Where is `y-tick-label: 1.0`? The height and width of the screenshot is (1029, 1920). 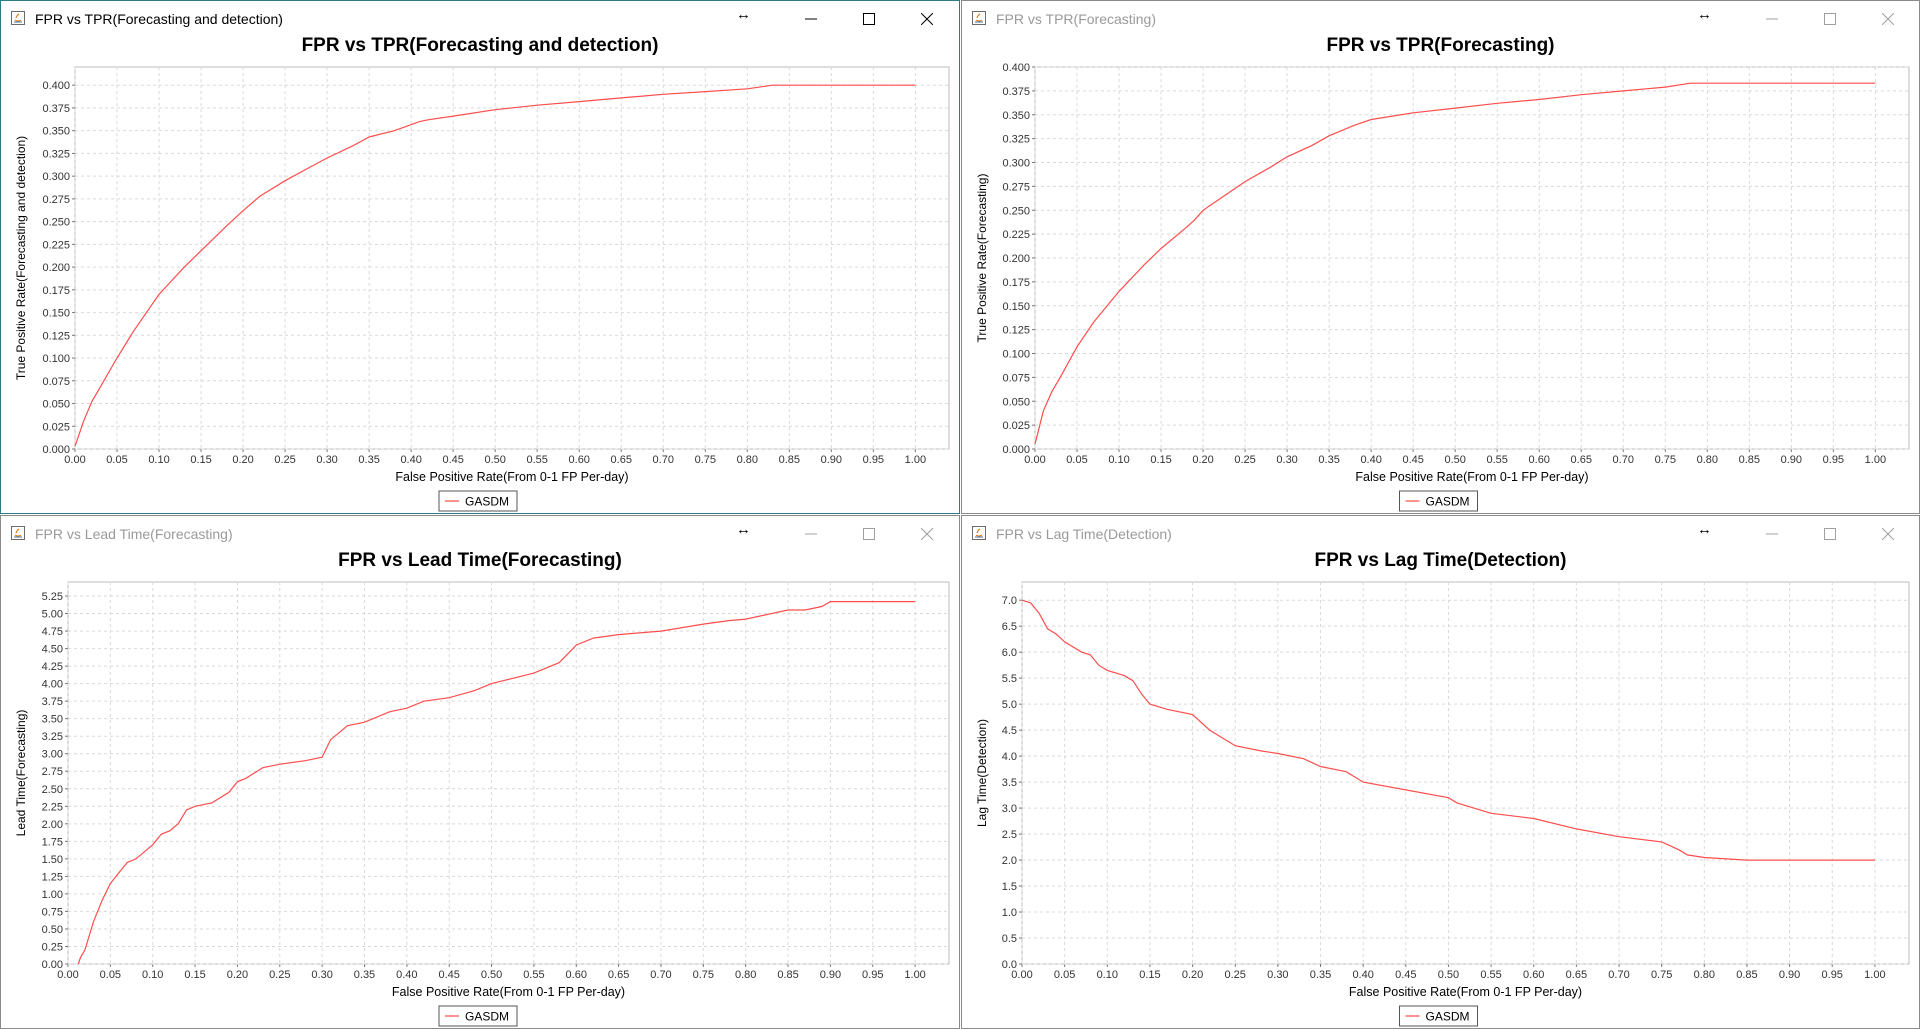 y-tick-label: 1.0 is located at coordinates (1009, 913).